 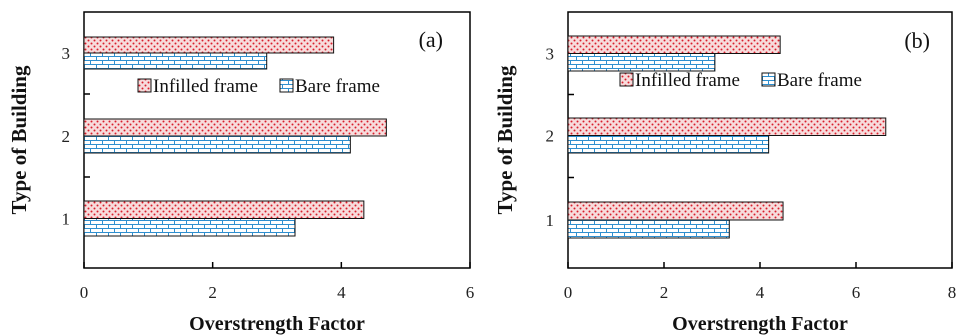 I want to click on panel-label: (b), so click(x=917, y=40).